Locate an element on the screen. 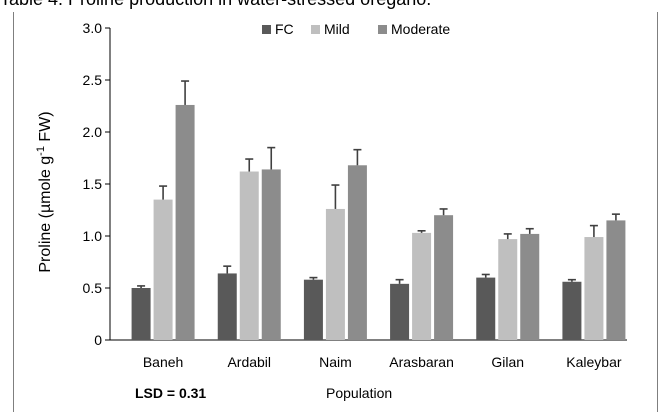 Image resolution: width=660 pixels, height=412 pixels. y-axis-label-sup: -1 is located at coordinates (41, 151).